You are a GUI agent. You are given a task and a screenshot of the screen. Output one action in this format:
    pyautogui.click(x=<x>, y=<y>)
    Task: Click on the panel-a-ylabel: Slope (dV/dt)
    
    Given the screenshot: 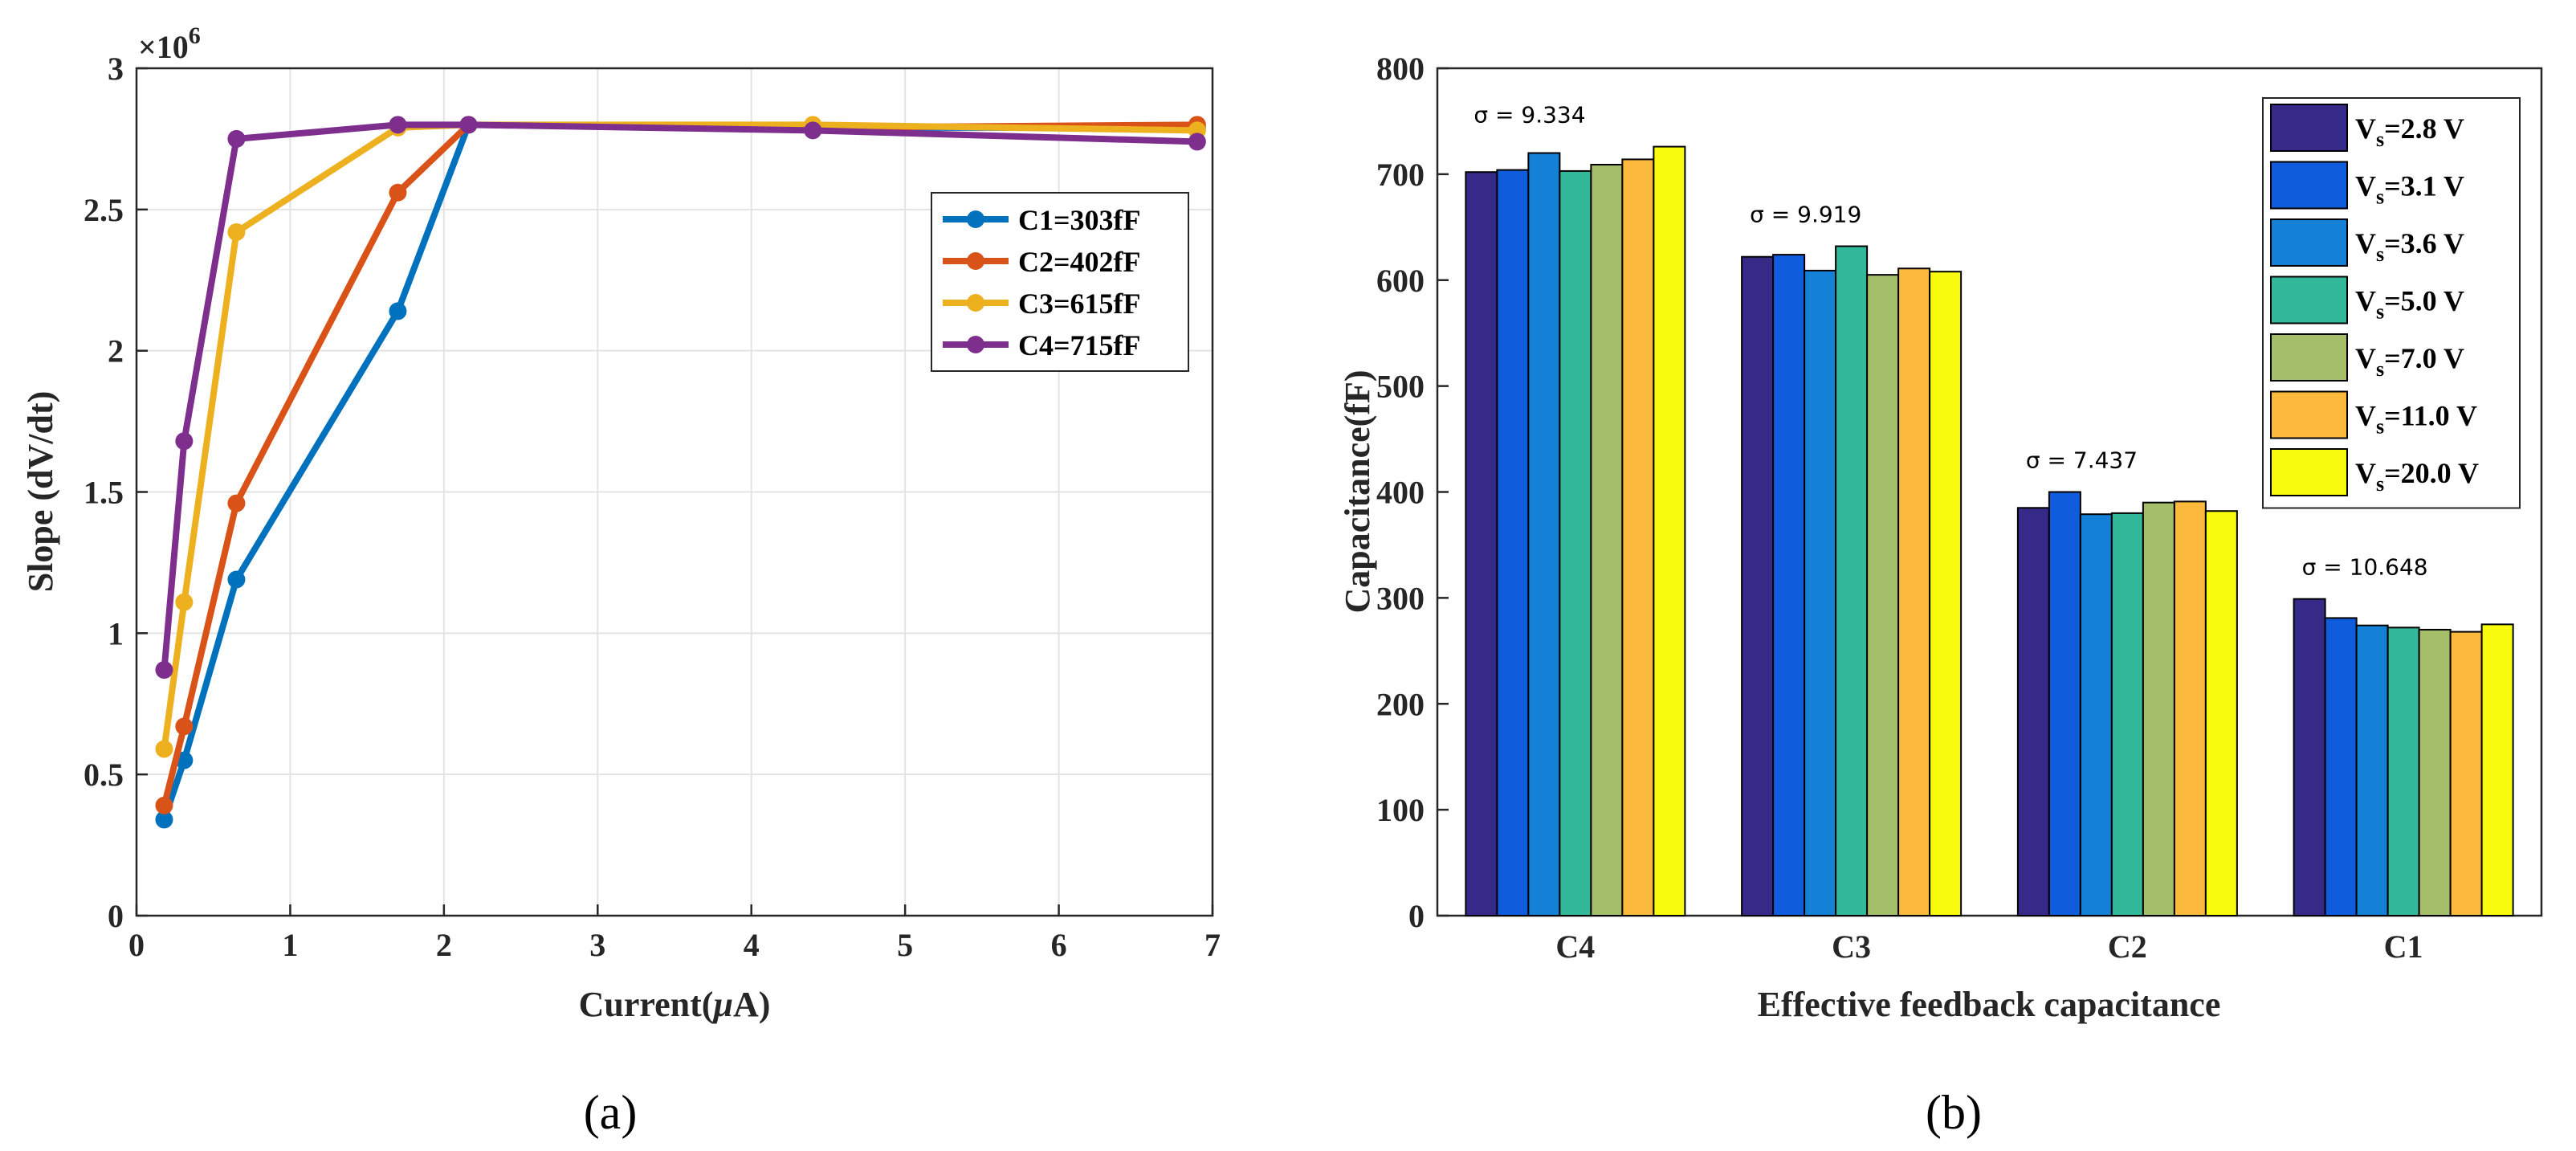 What is the action you would take?
    pyautogui.click(x=40, y=492)
    